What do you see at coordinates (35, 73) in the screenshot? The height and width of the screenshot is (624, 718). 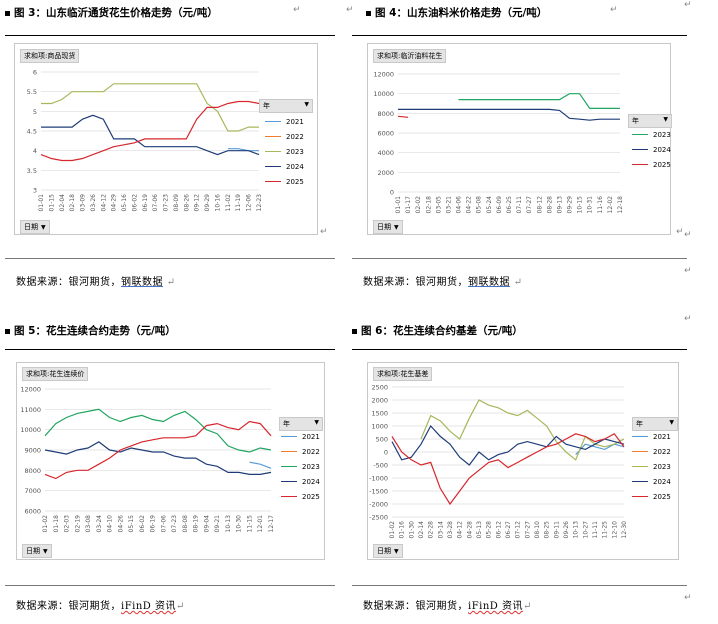 I see `y-tick-label: 6` at bounding box center [35, 73].